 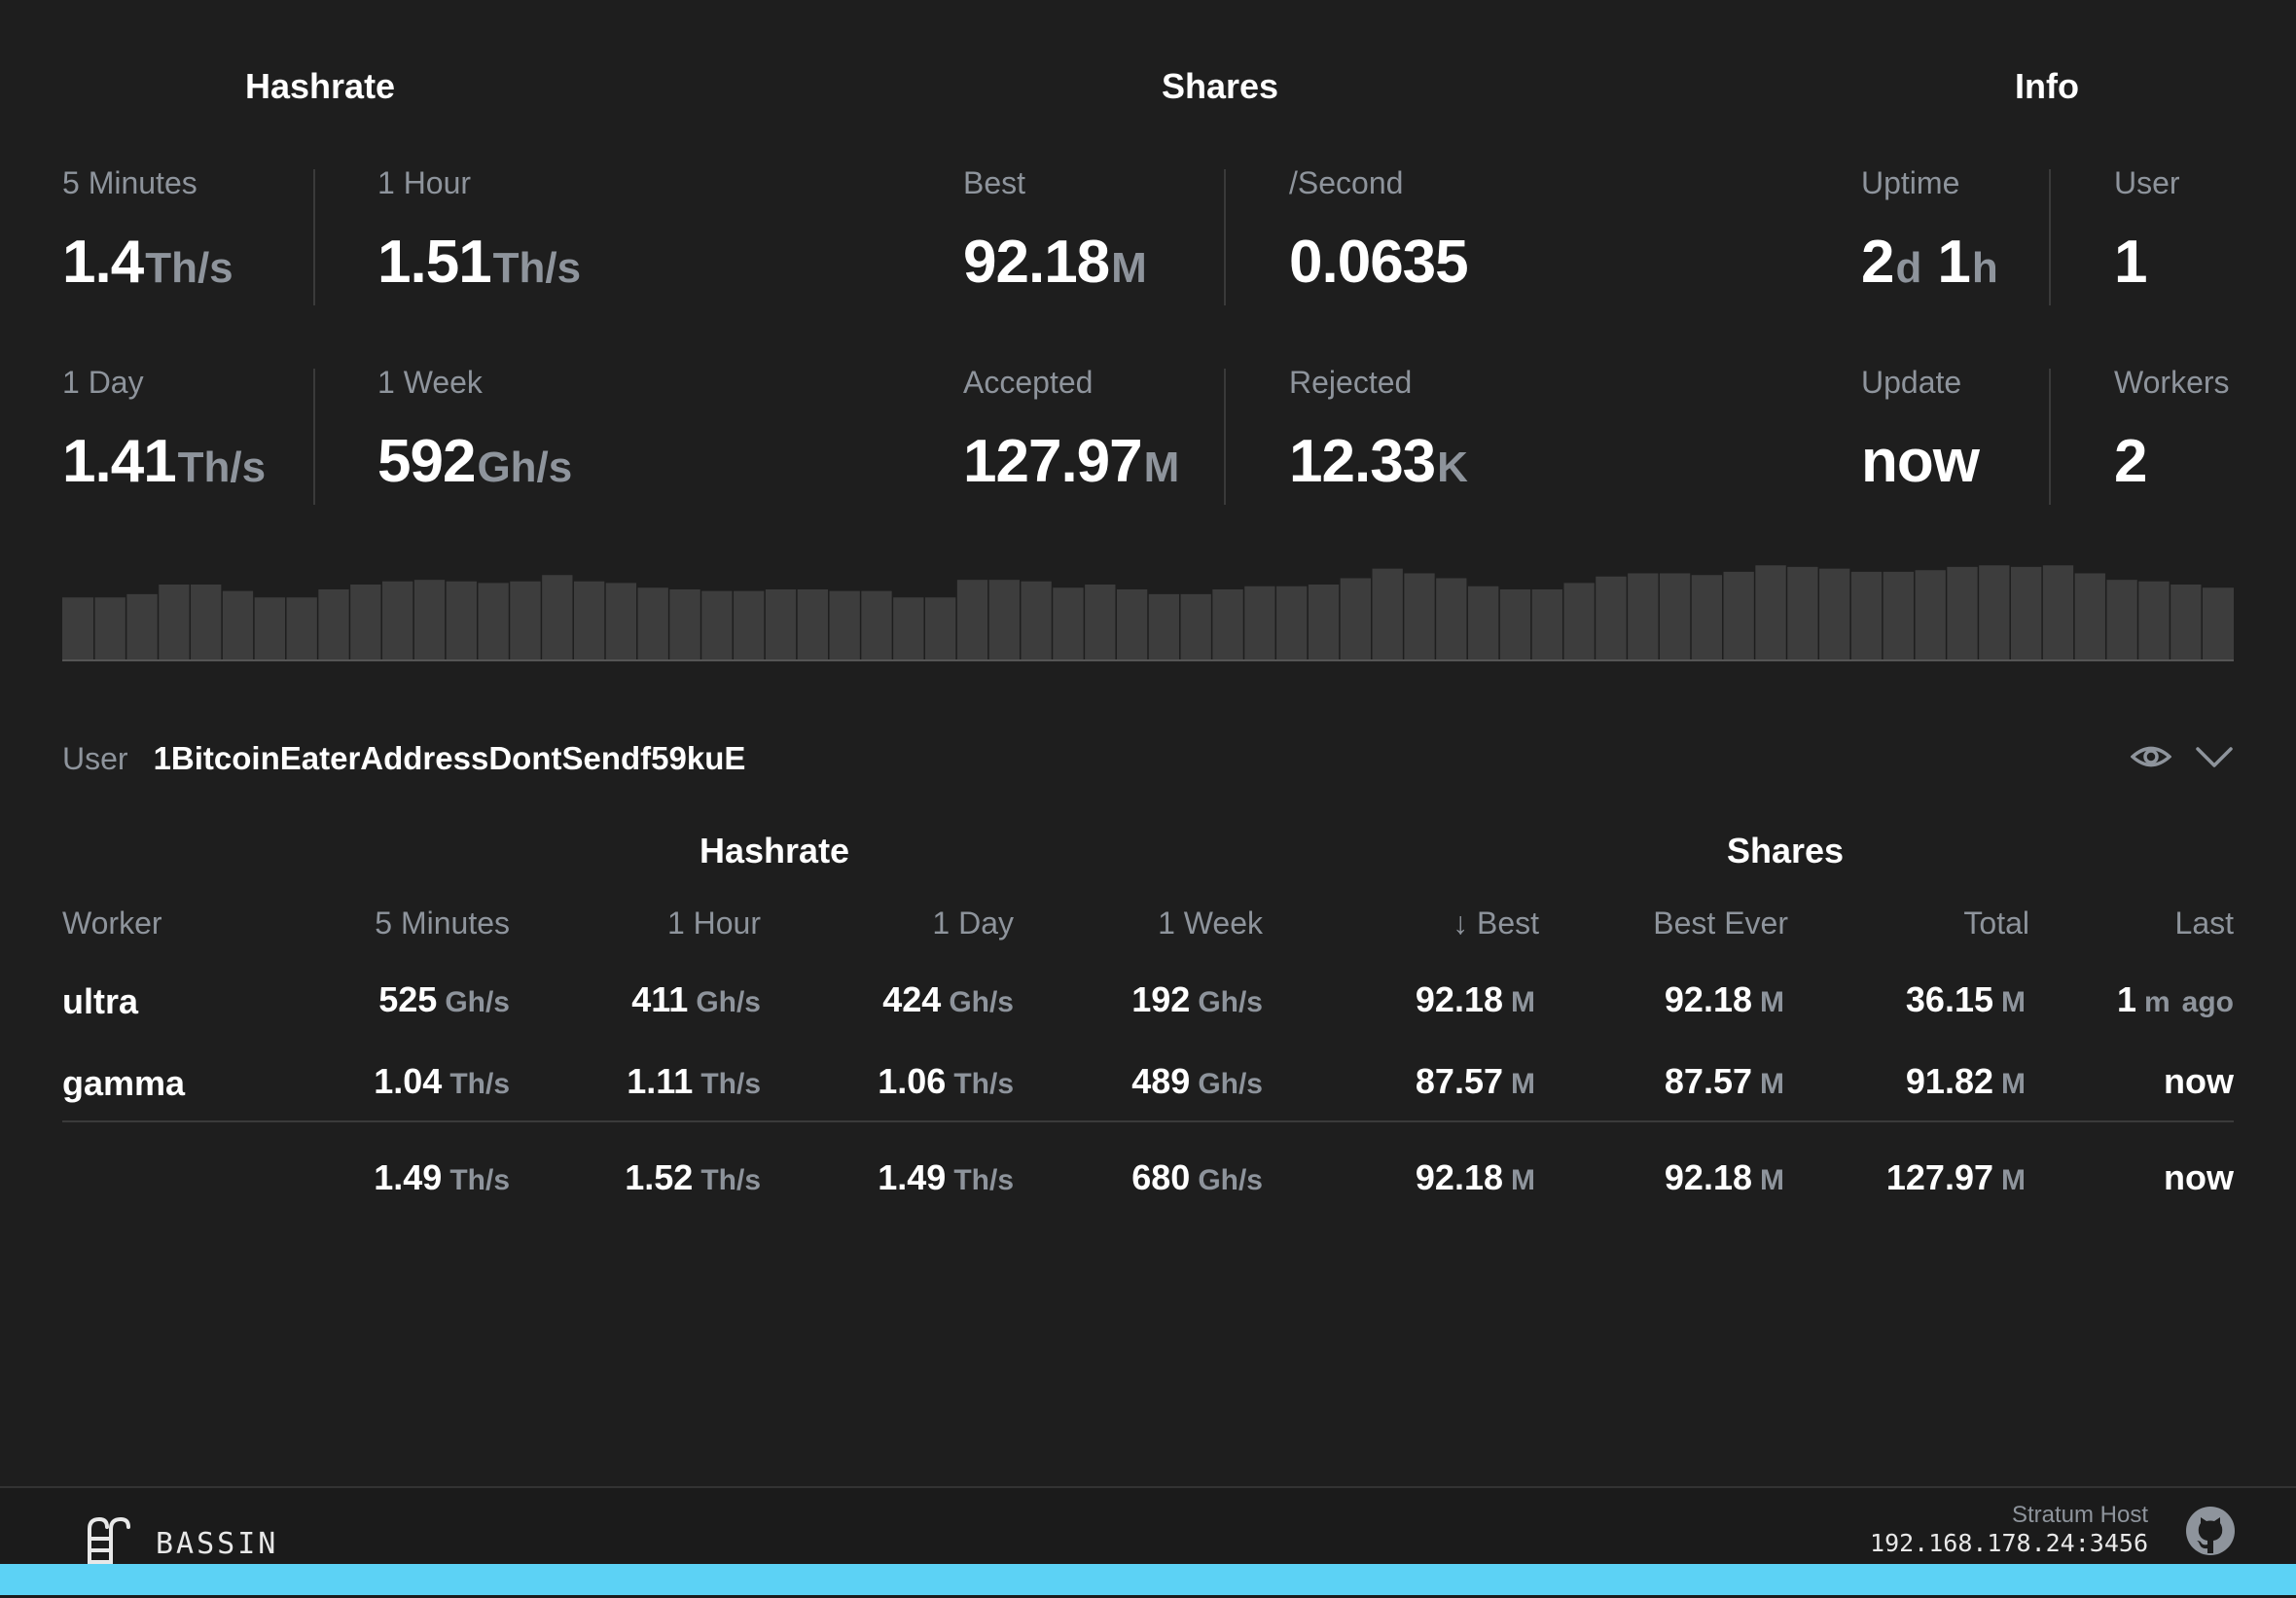 I want to click on shares-best-stat: Best 92.18M, so click(x=1055, y=229).